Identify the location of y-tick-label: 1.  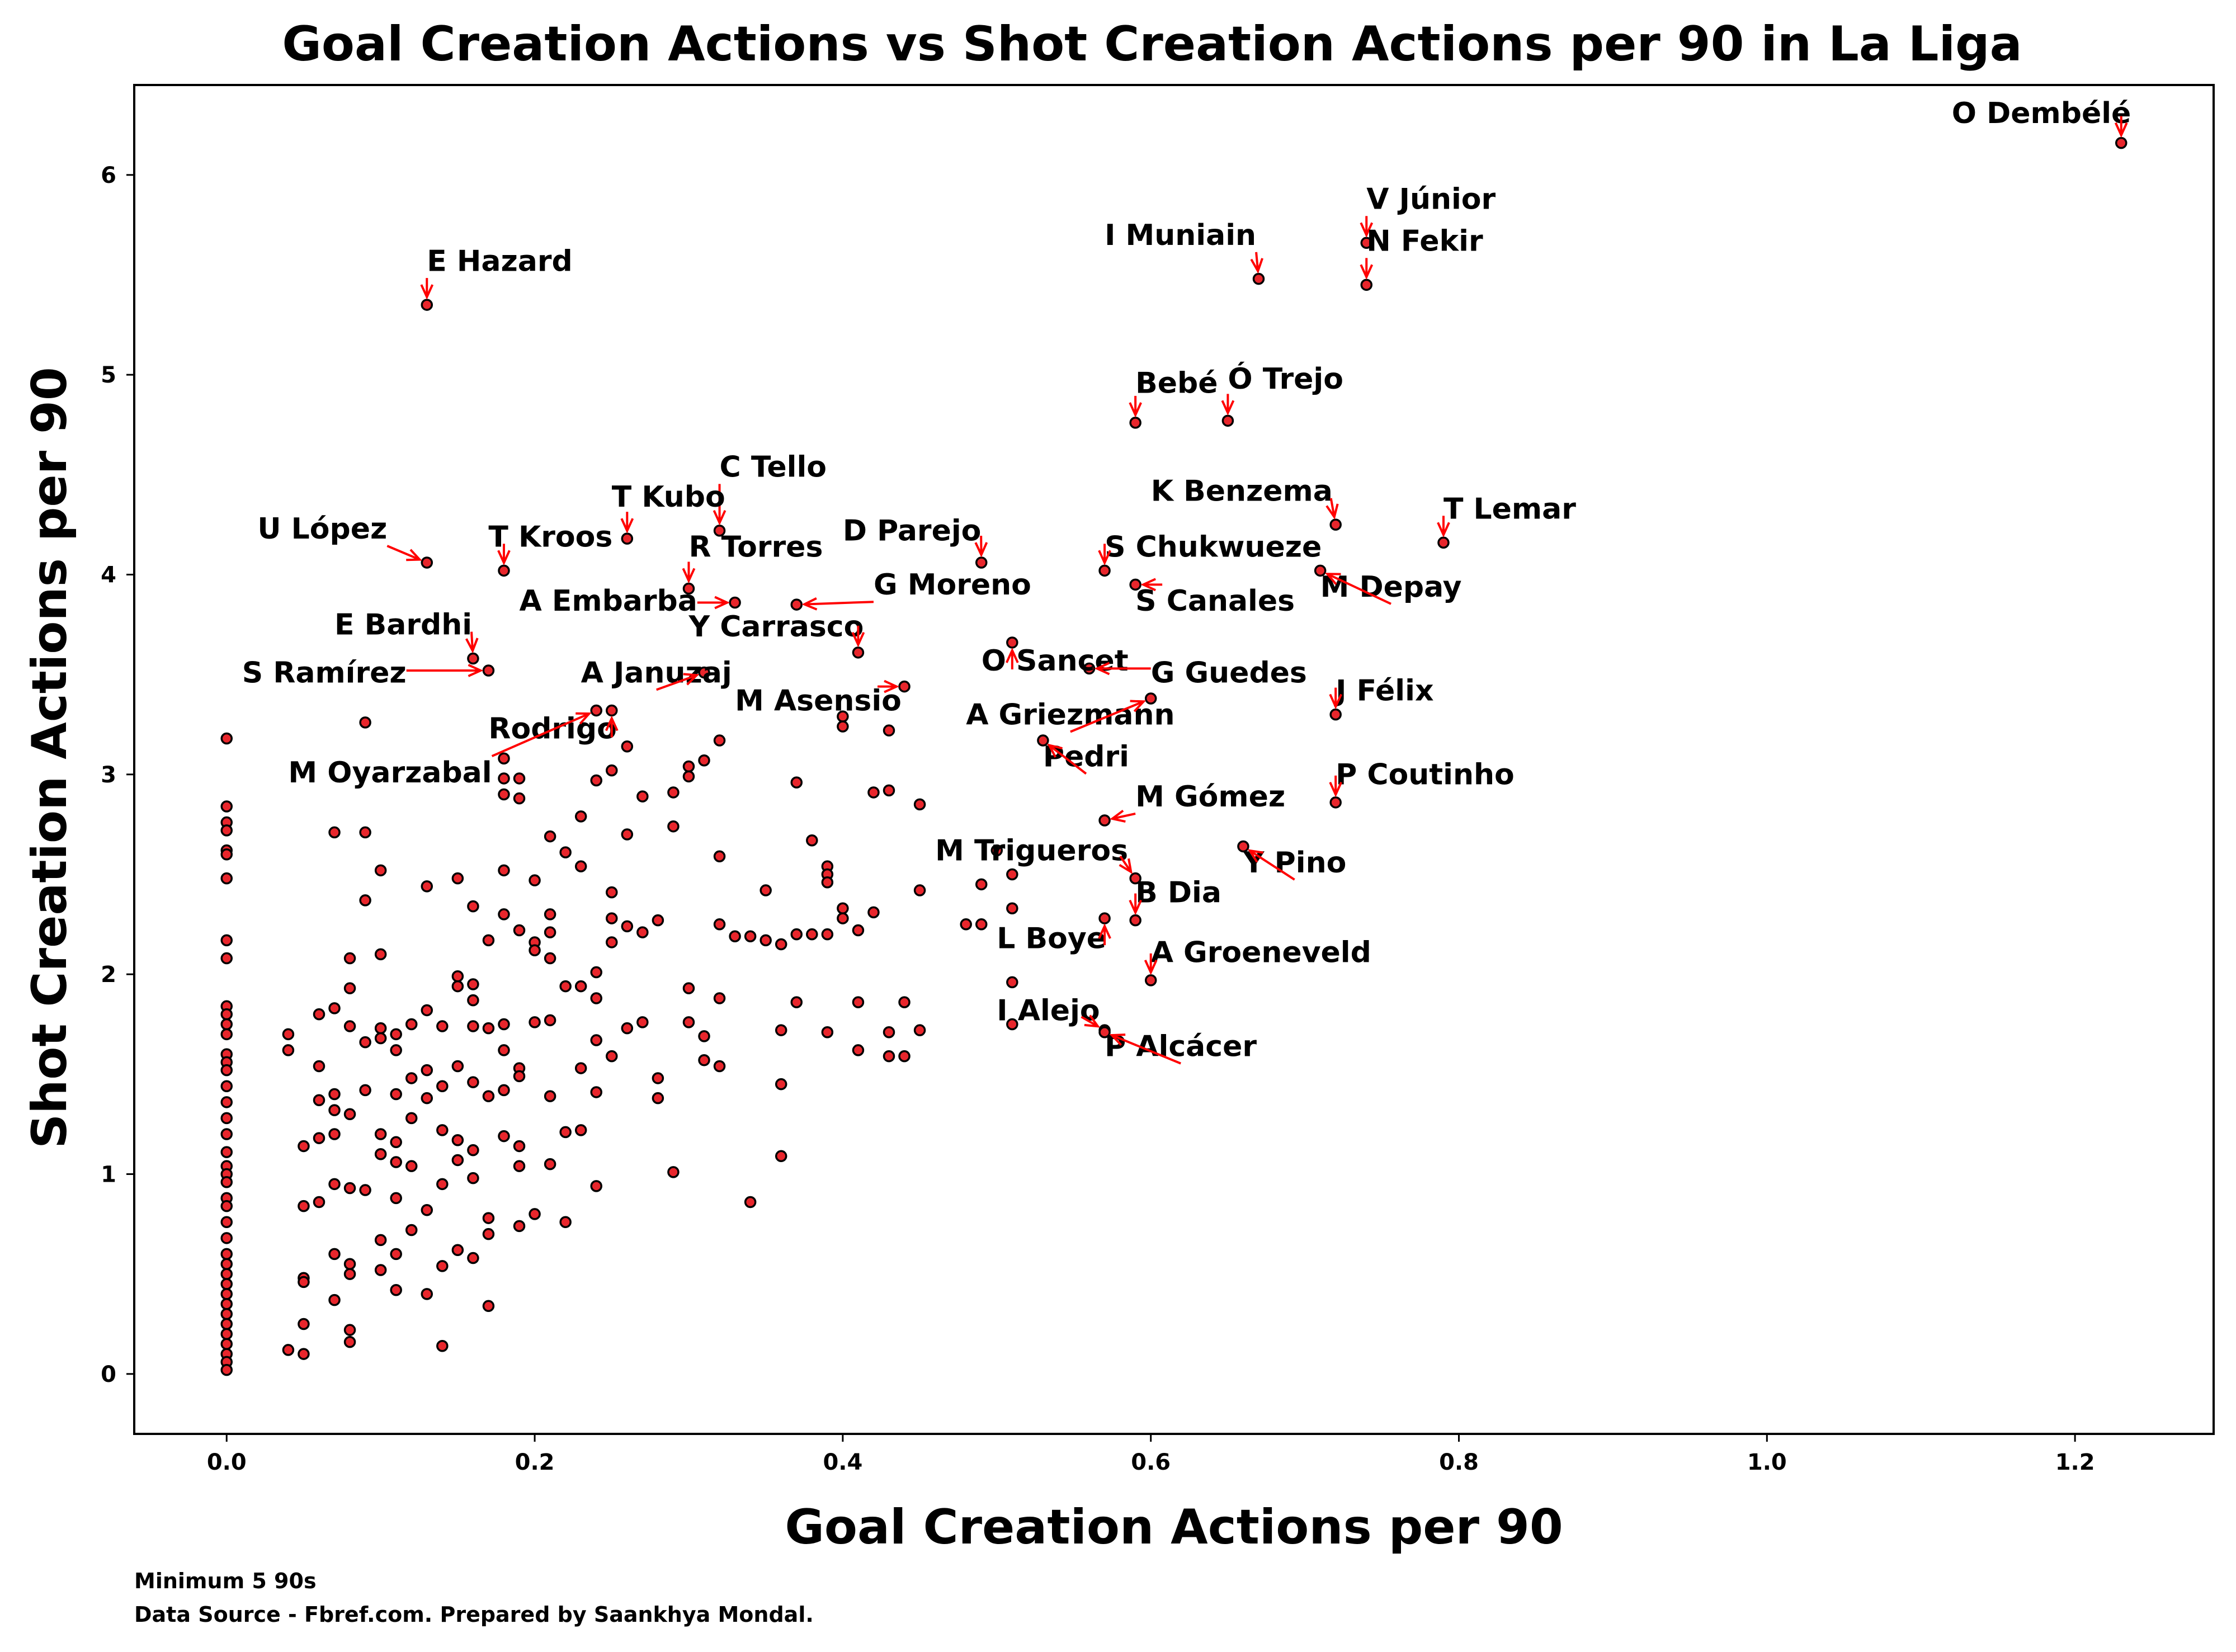
(108, 1174).